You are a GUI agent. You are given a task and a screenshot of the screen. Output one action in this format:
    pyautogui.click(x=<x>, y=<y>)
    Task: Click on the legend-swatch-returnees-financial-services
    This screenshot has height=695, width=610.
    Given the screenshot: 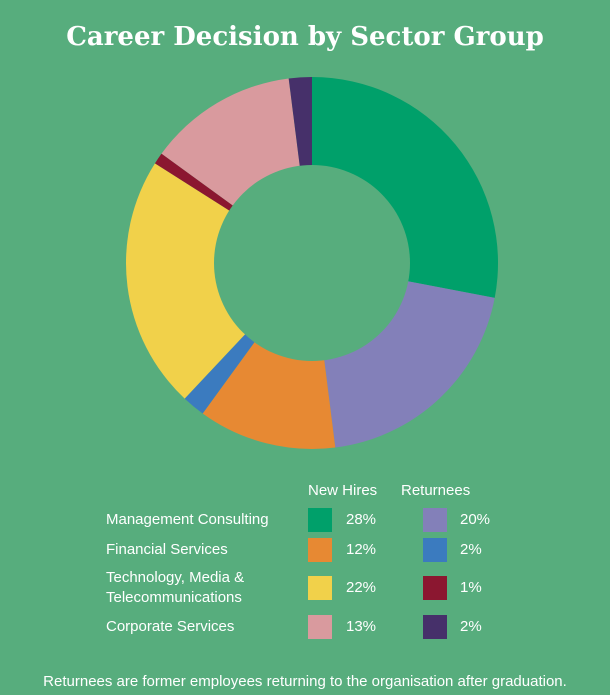 What is the action you would take?
    pyautogui.click(x=435, y=550)
    